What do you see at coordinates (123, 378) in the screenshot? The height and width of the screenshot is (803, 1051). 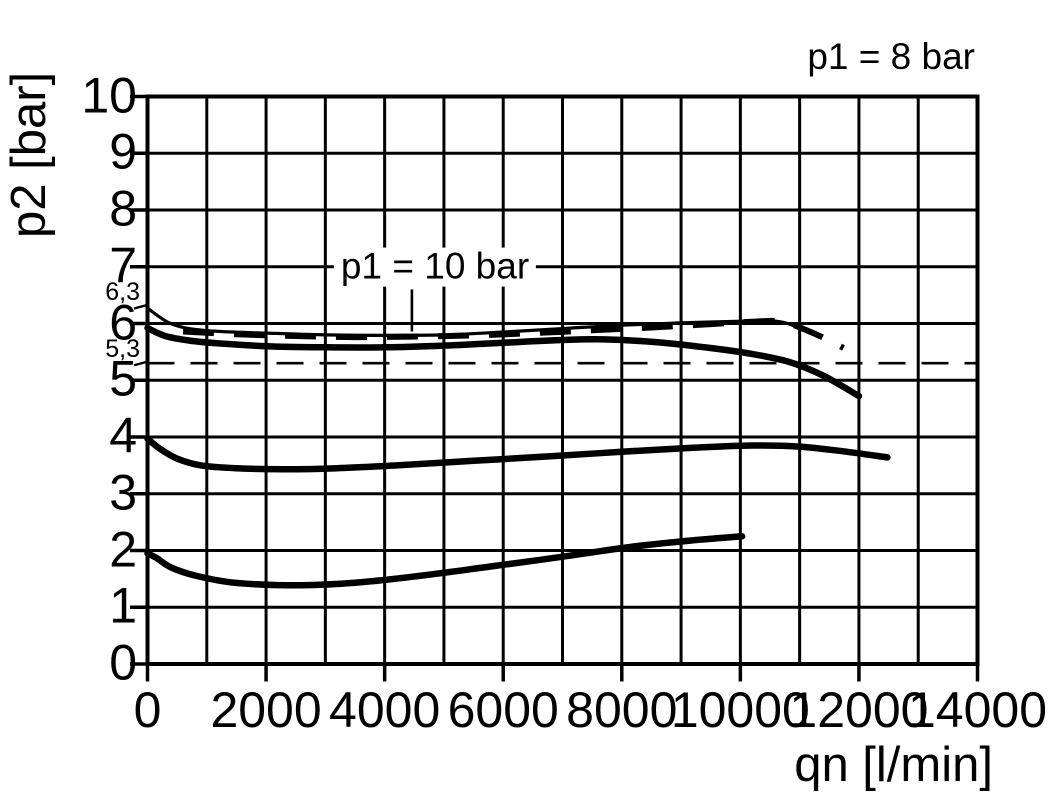 I see `y-tick-label: 5` at bounding box center [123, 378].